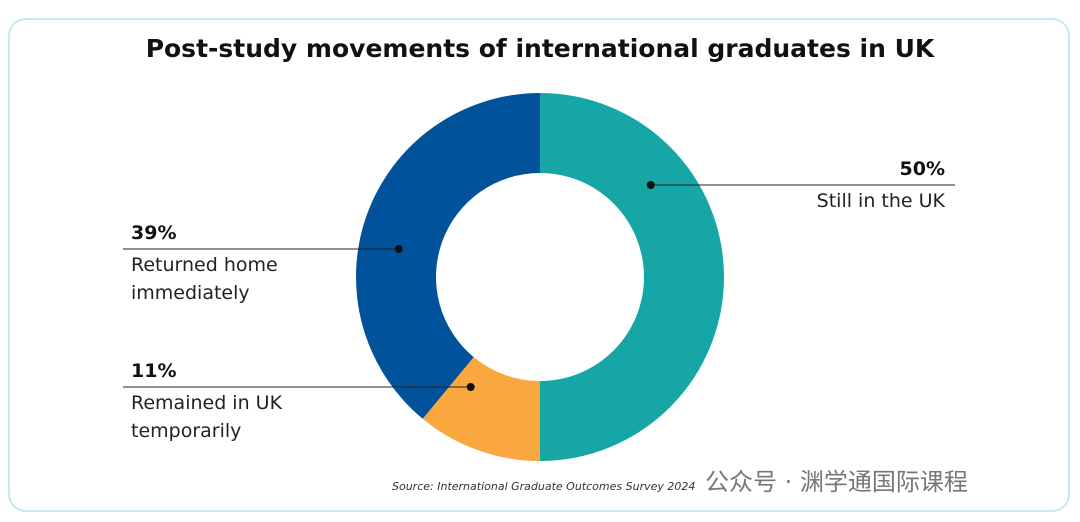 The image size is (1080, 522). Describe the element at coordinates (204, 279) in the screenshot. I see `category-label: Returned home immediately` at that location.